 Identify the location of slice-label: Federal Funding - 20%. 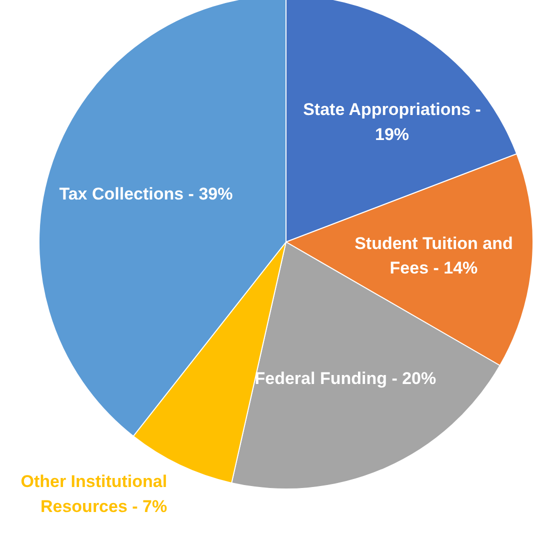
(345, 378).